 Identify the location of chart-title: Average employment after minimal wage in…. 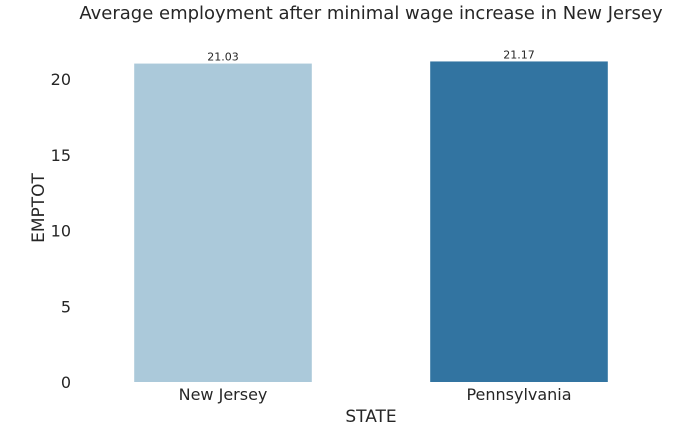
(371, 13).